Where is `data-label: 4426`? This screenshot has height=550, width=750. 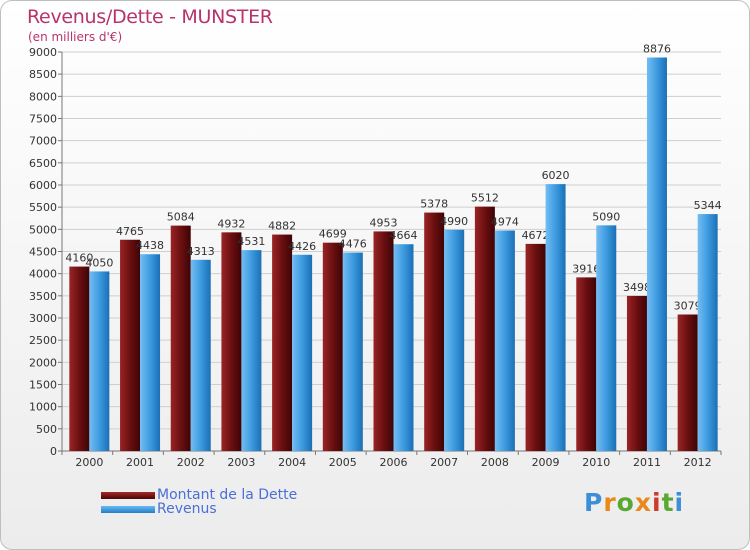 data-label: 4426 is located at coordinates (302, 246).